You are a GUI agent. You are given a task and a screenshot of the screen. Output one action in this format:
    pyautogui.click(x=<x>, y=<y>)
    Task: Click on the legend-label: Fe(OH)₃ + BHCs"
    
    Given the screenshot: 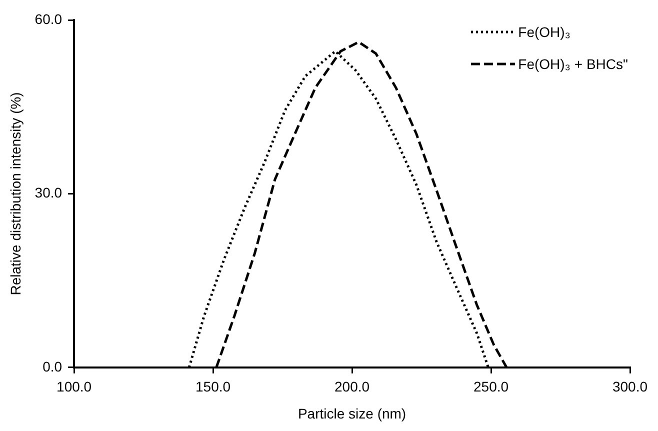 What is the action you would take?
    pyautogui.click(x=573, y=64)
    